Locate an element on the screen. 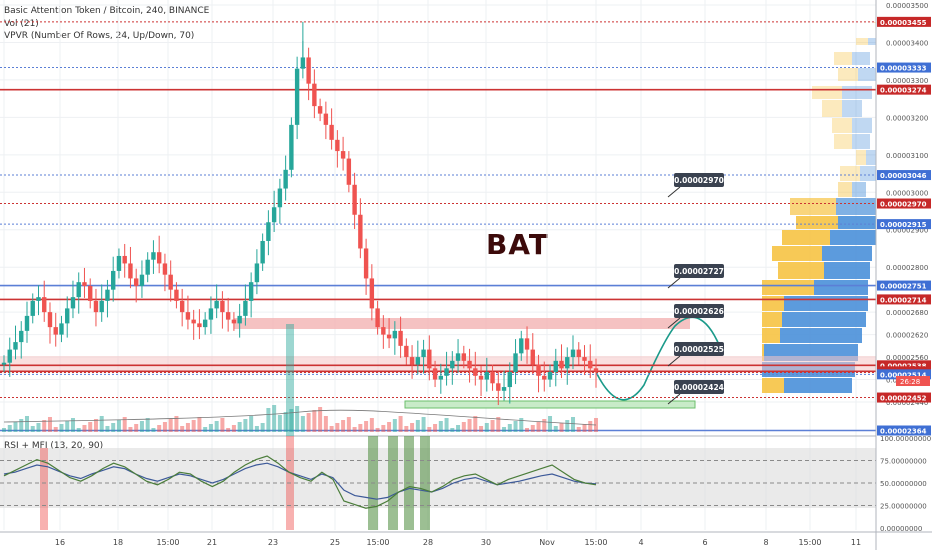 The width and height of the screenshot is (932, 550). time-tick-label: 21 is located at coordinates (212, 542).